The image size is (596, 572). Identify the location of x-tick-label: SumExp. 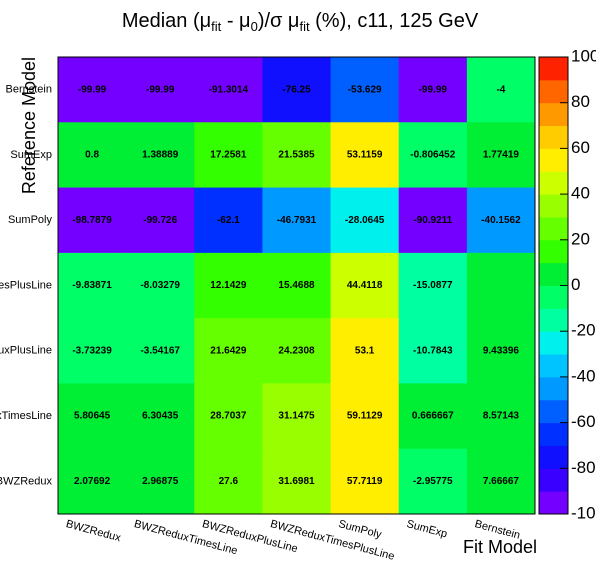
(426, 529).